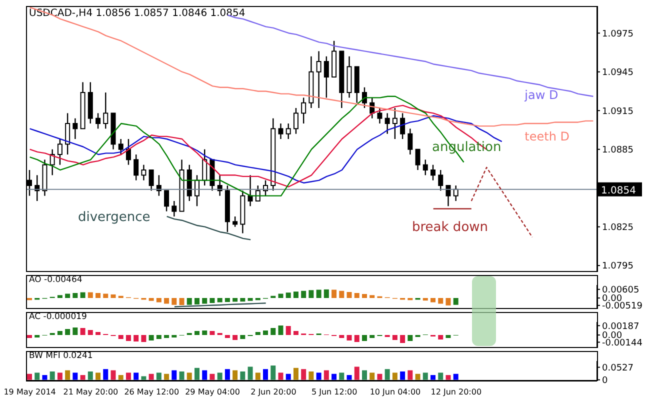  What do you see at coordinates (605, 381) in the screenshot?
I see `y-tick-label: 0` at bounding box center [605, 381].